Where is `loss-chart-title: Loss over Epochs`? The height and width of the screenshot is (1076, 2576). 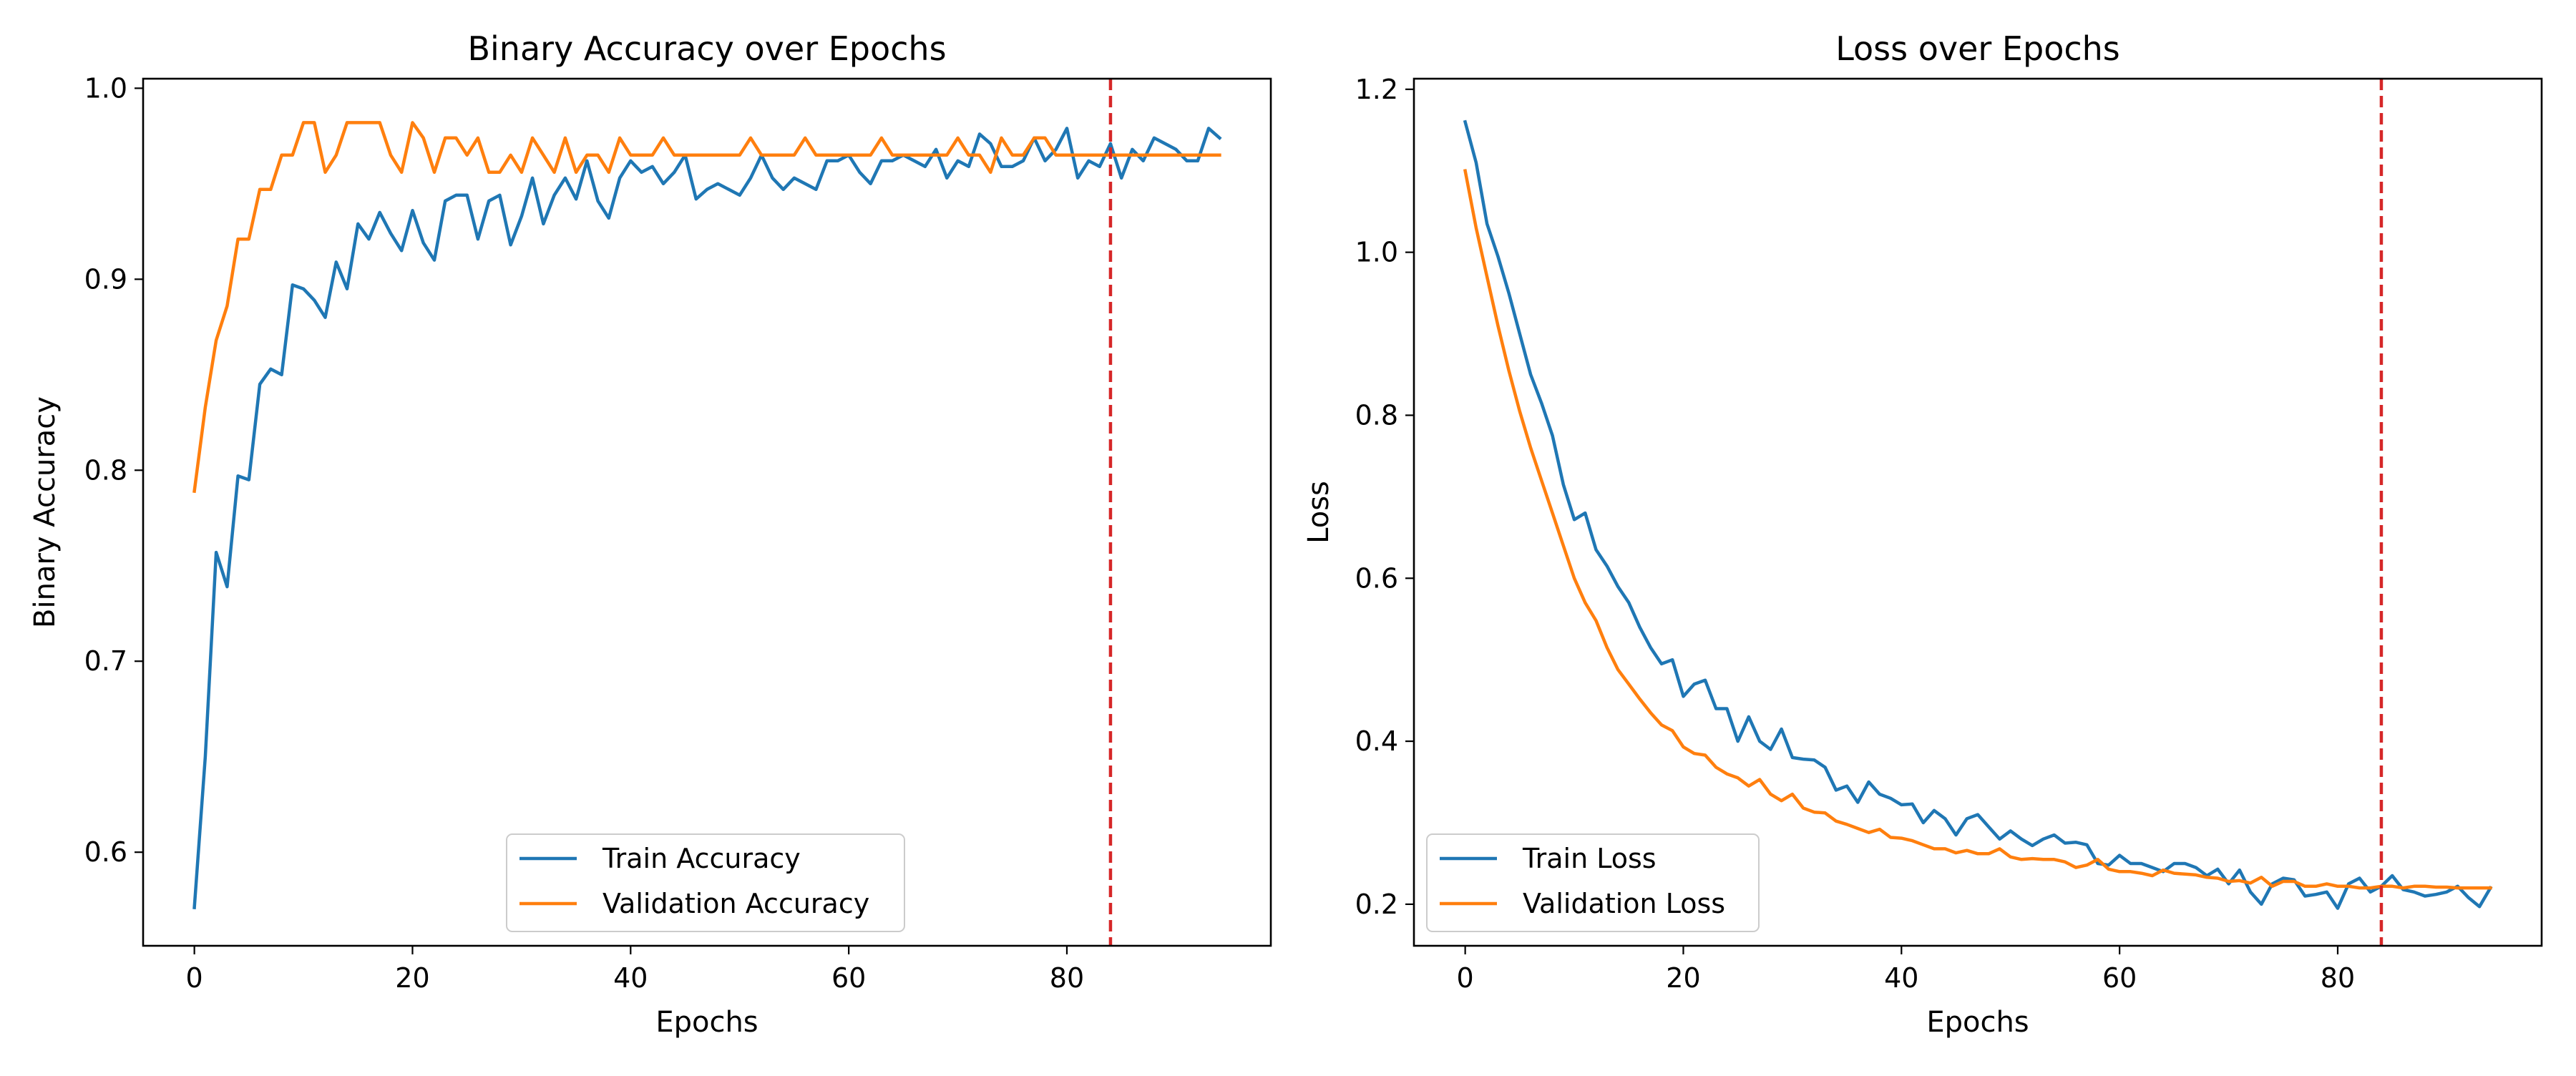
loss-chart-title: Loss over Epochs is located at coordinates (1977, 49).